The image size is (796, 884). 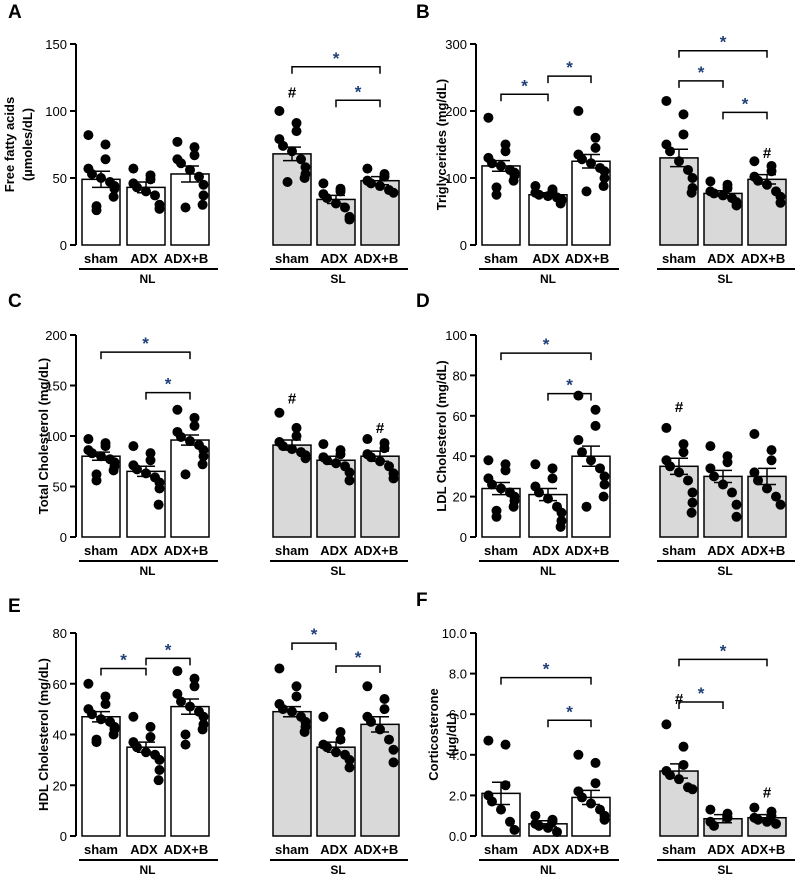 I want to click on y-tick-label: 2.0, so click(x=458, y=795).